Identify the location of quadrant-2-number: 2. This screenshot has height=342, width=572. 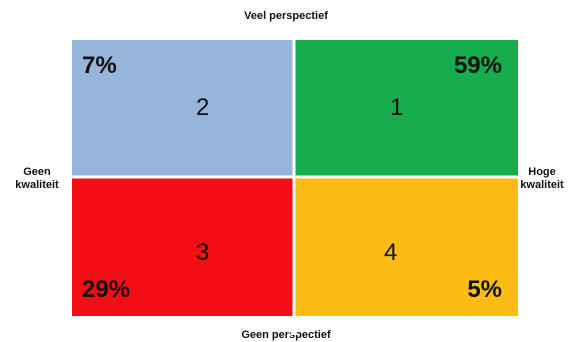
(203, 107).